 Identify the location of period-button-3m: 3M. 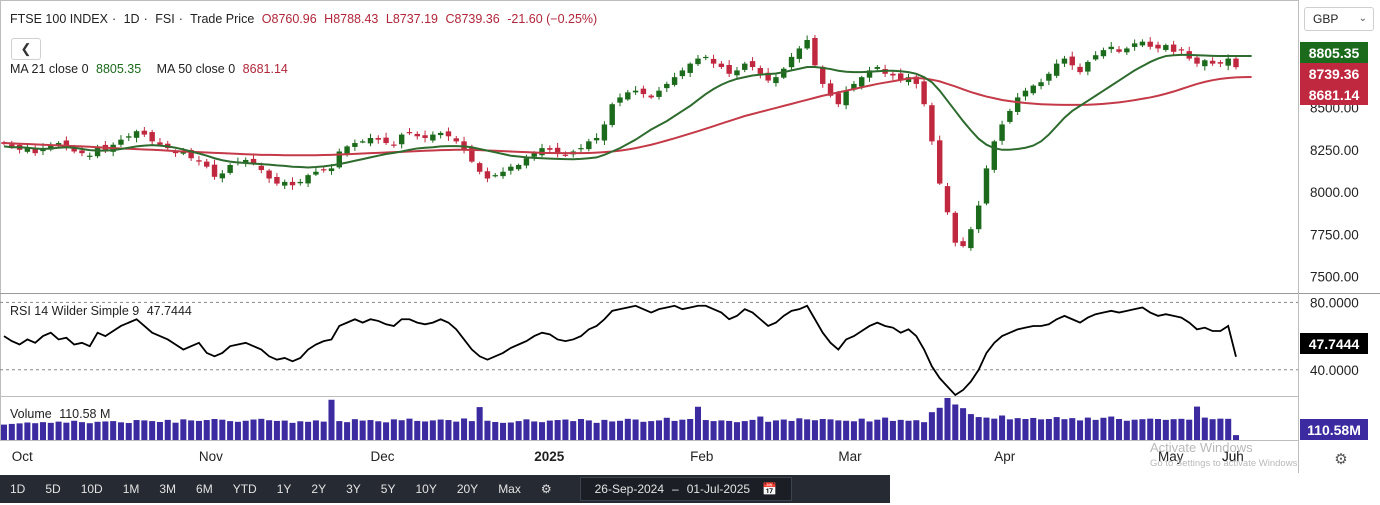
(168, 489).